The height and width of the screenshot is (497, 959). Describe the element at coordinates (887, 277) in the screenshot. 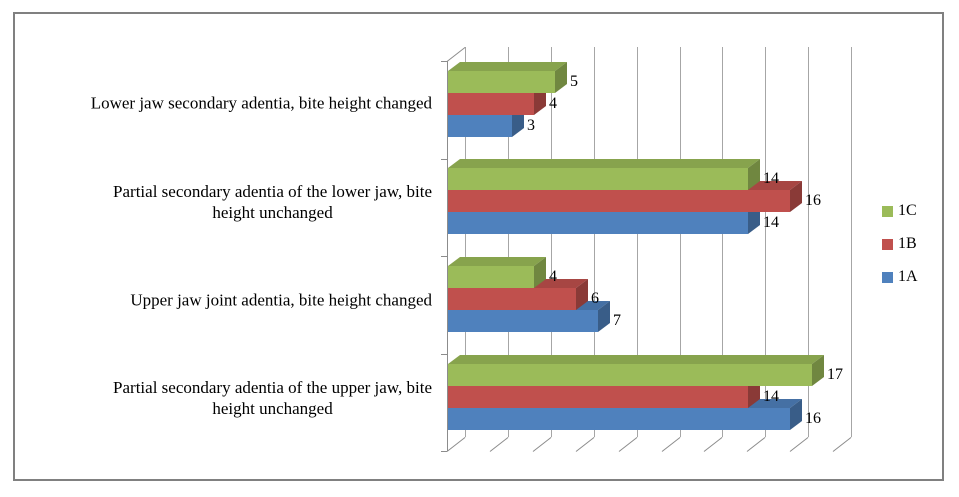

I see `legend-swatch-1A` at that location.